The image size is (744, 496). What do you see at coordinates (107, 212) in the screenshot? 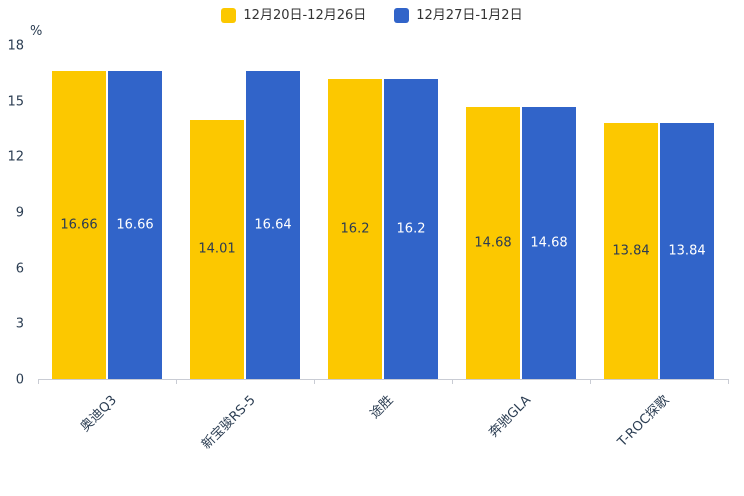
I see `bar-group: 16.66 16.66` at bounding box center [107, 212].